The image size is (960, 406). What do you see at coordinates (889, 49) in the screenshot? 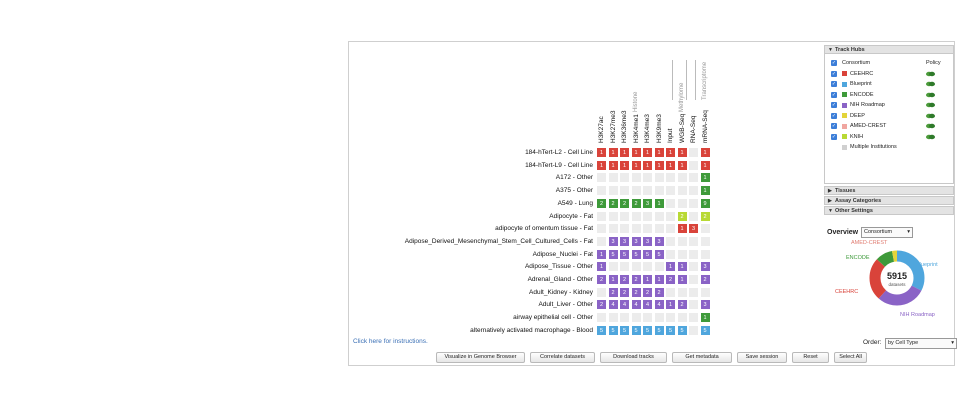
I see `track-hubs-header: ▼ Track Hubs` at bounding box center [889, 49].